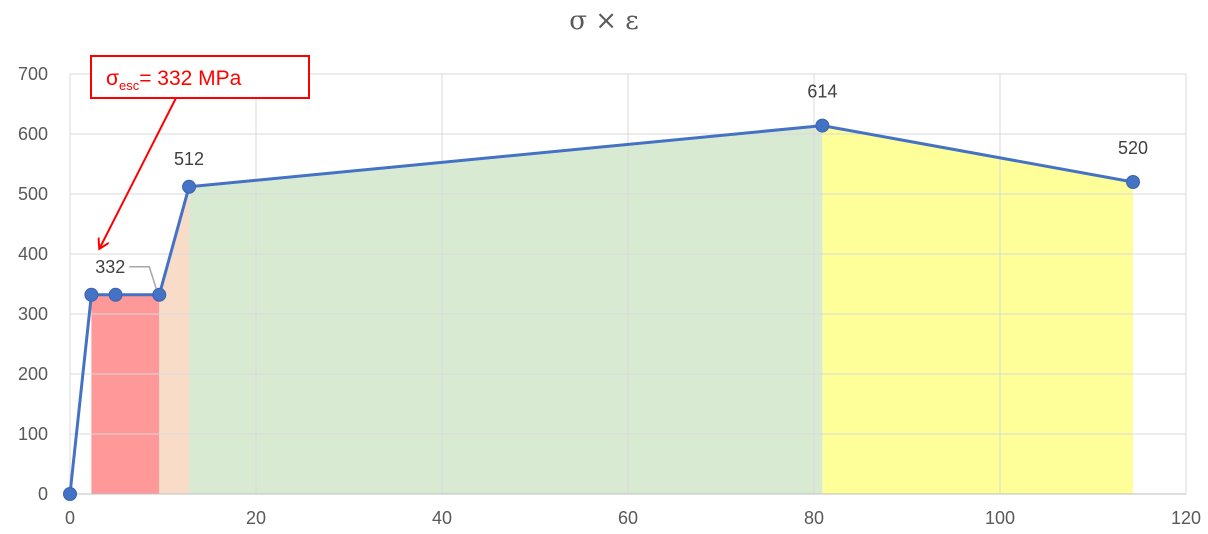 This screenshot has height=534, width=1208. I want to click on x-tick-label: 20, so click(256, 518).